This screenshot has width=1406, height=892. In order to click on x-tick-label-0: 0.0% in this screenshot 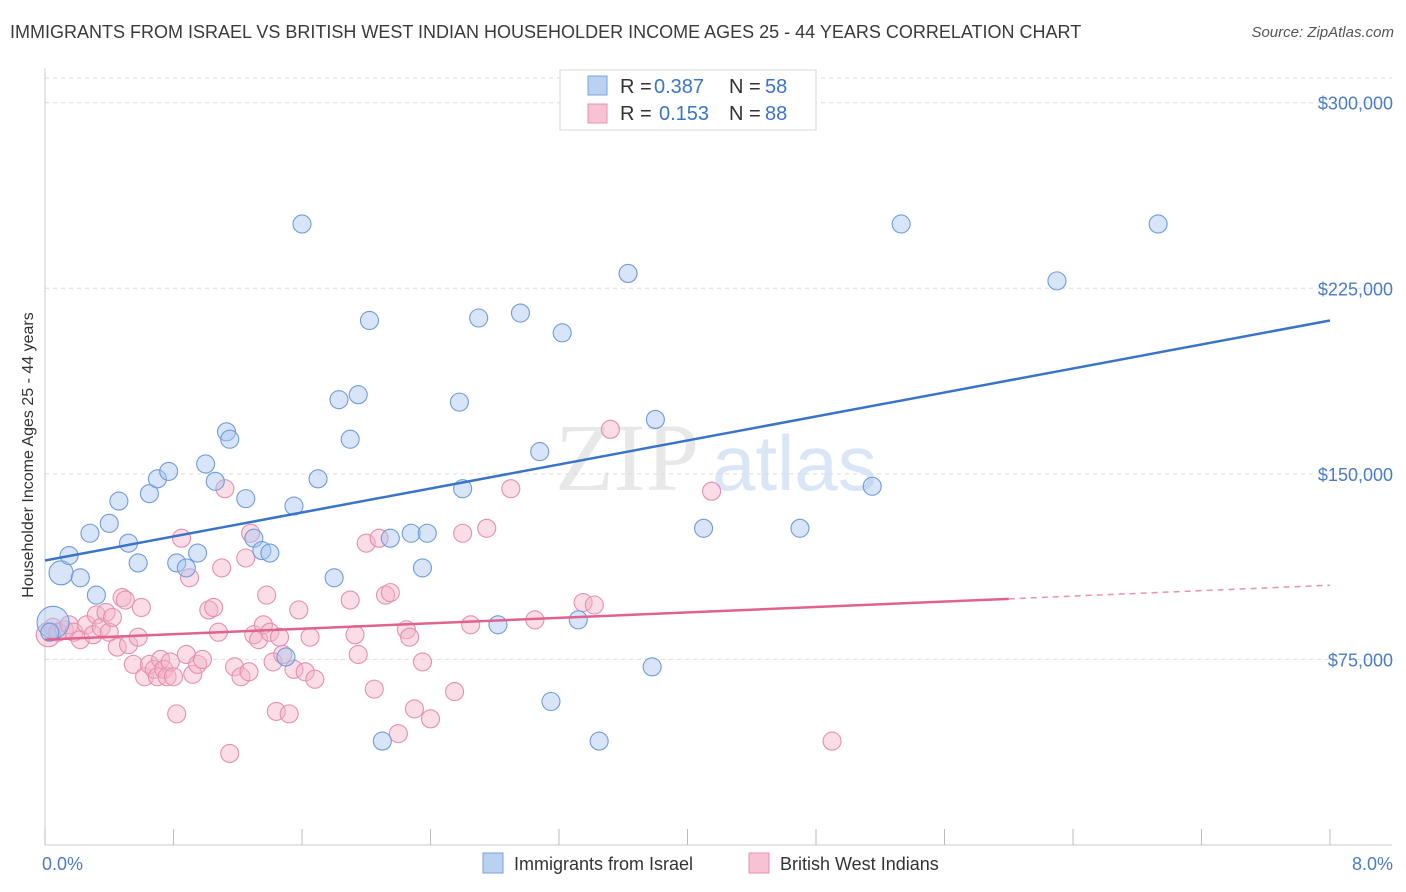, I will do `click(62, 864)`.